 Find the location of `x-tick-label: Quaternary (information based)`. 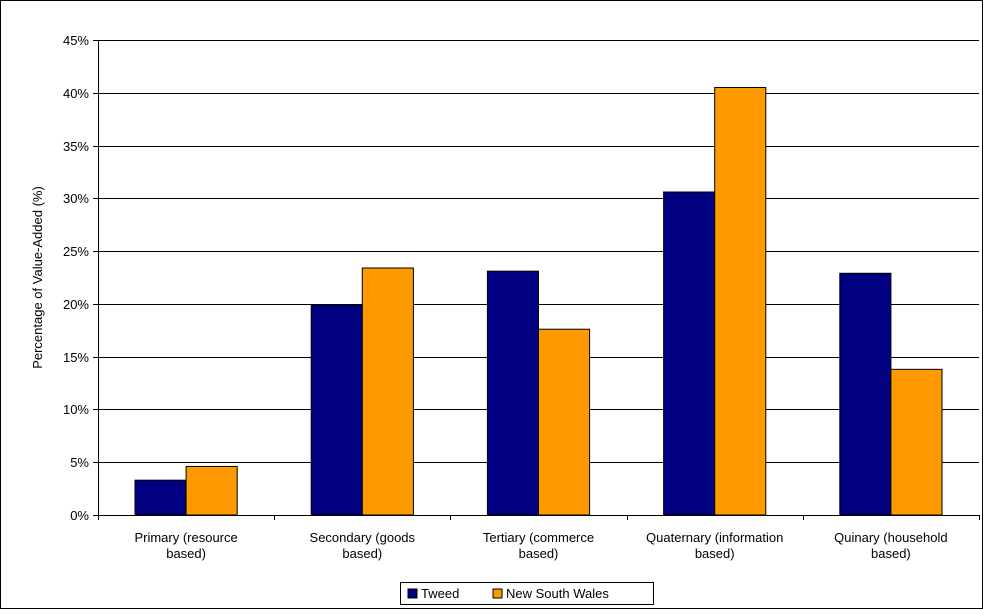

x-tick-label: Quaternary (information based) is located at coordinates (714, 545).